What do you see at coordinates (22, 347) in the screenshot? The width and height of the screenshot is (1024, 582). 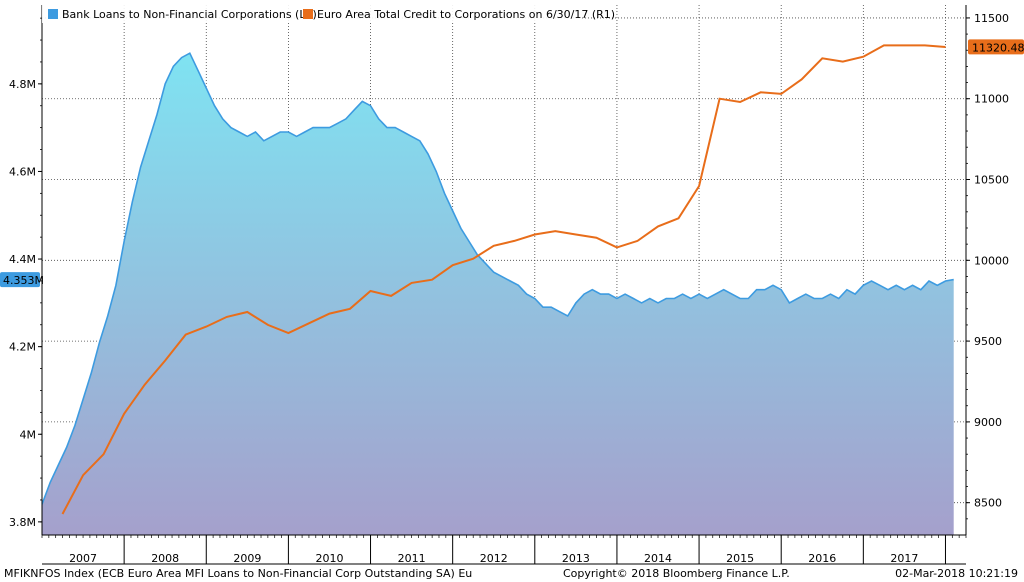 I see `left-tick-label: 4.2M` at bounding box center [22, 347].